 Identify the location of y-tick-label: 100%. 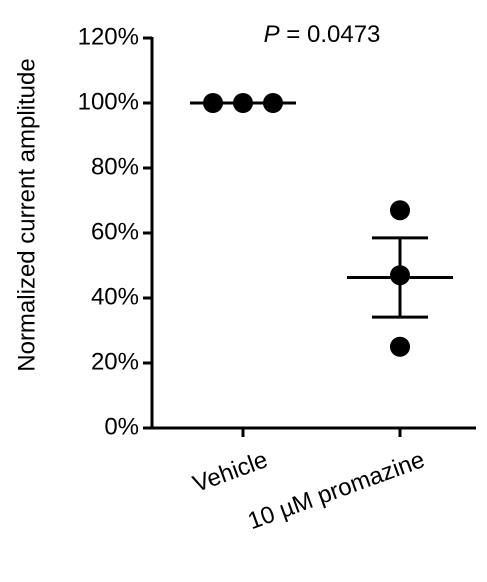
(108, 101).